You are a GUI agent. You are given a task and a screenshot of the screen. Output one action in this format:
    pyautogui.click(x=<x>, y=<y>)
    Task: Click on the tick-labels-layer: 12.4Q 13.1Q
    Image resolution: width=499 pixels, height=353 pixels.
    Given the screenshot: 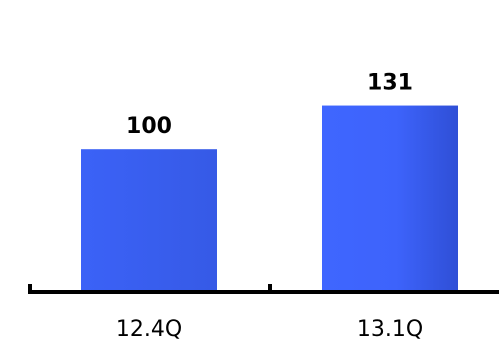 What is the action you would take?
    pyautogui.click(x=269, y=329)
    